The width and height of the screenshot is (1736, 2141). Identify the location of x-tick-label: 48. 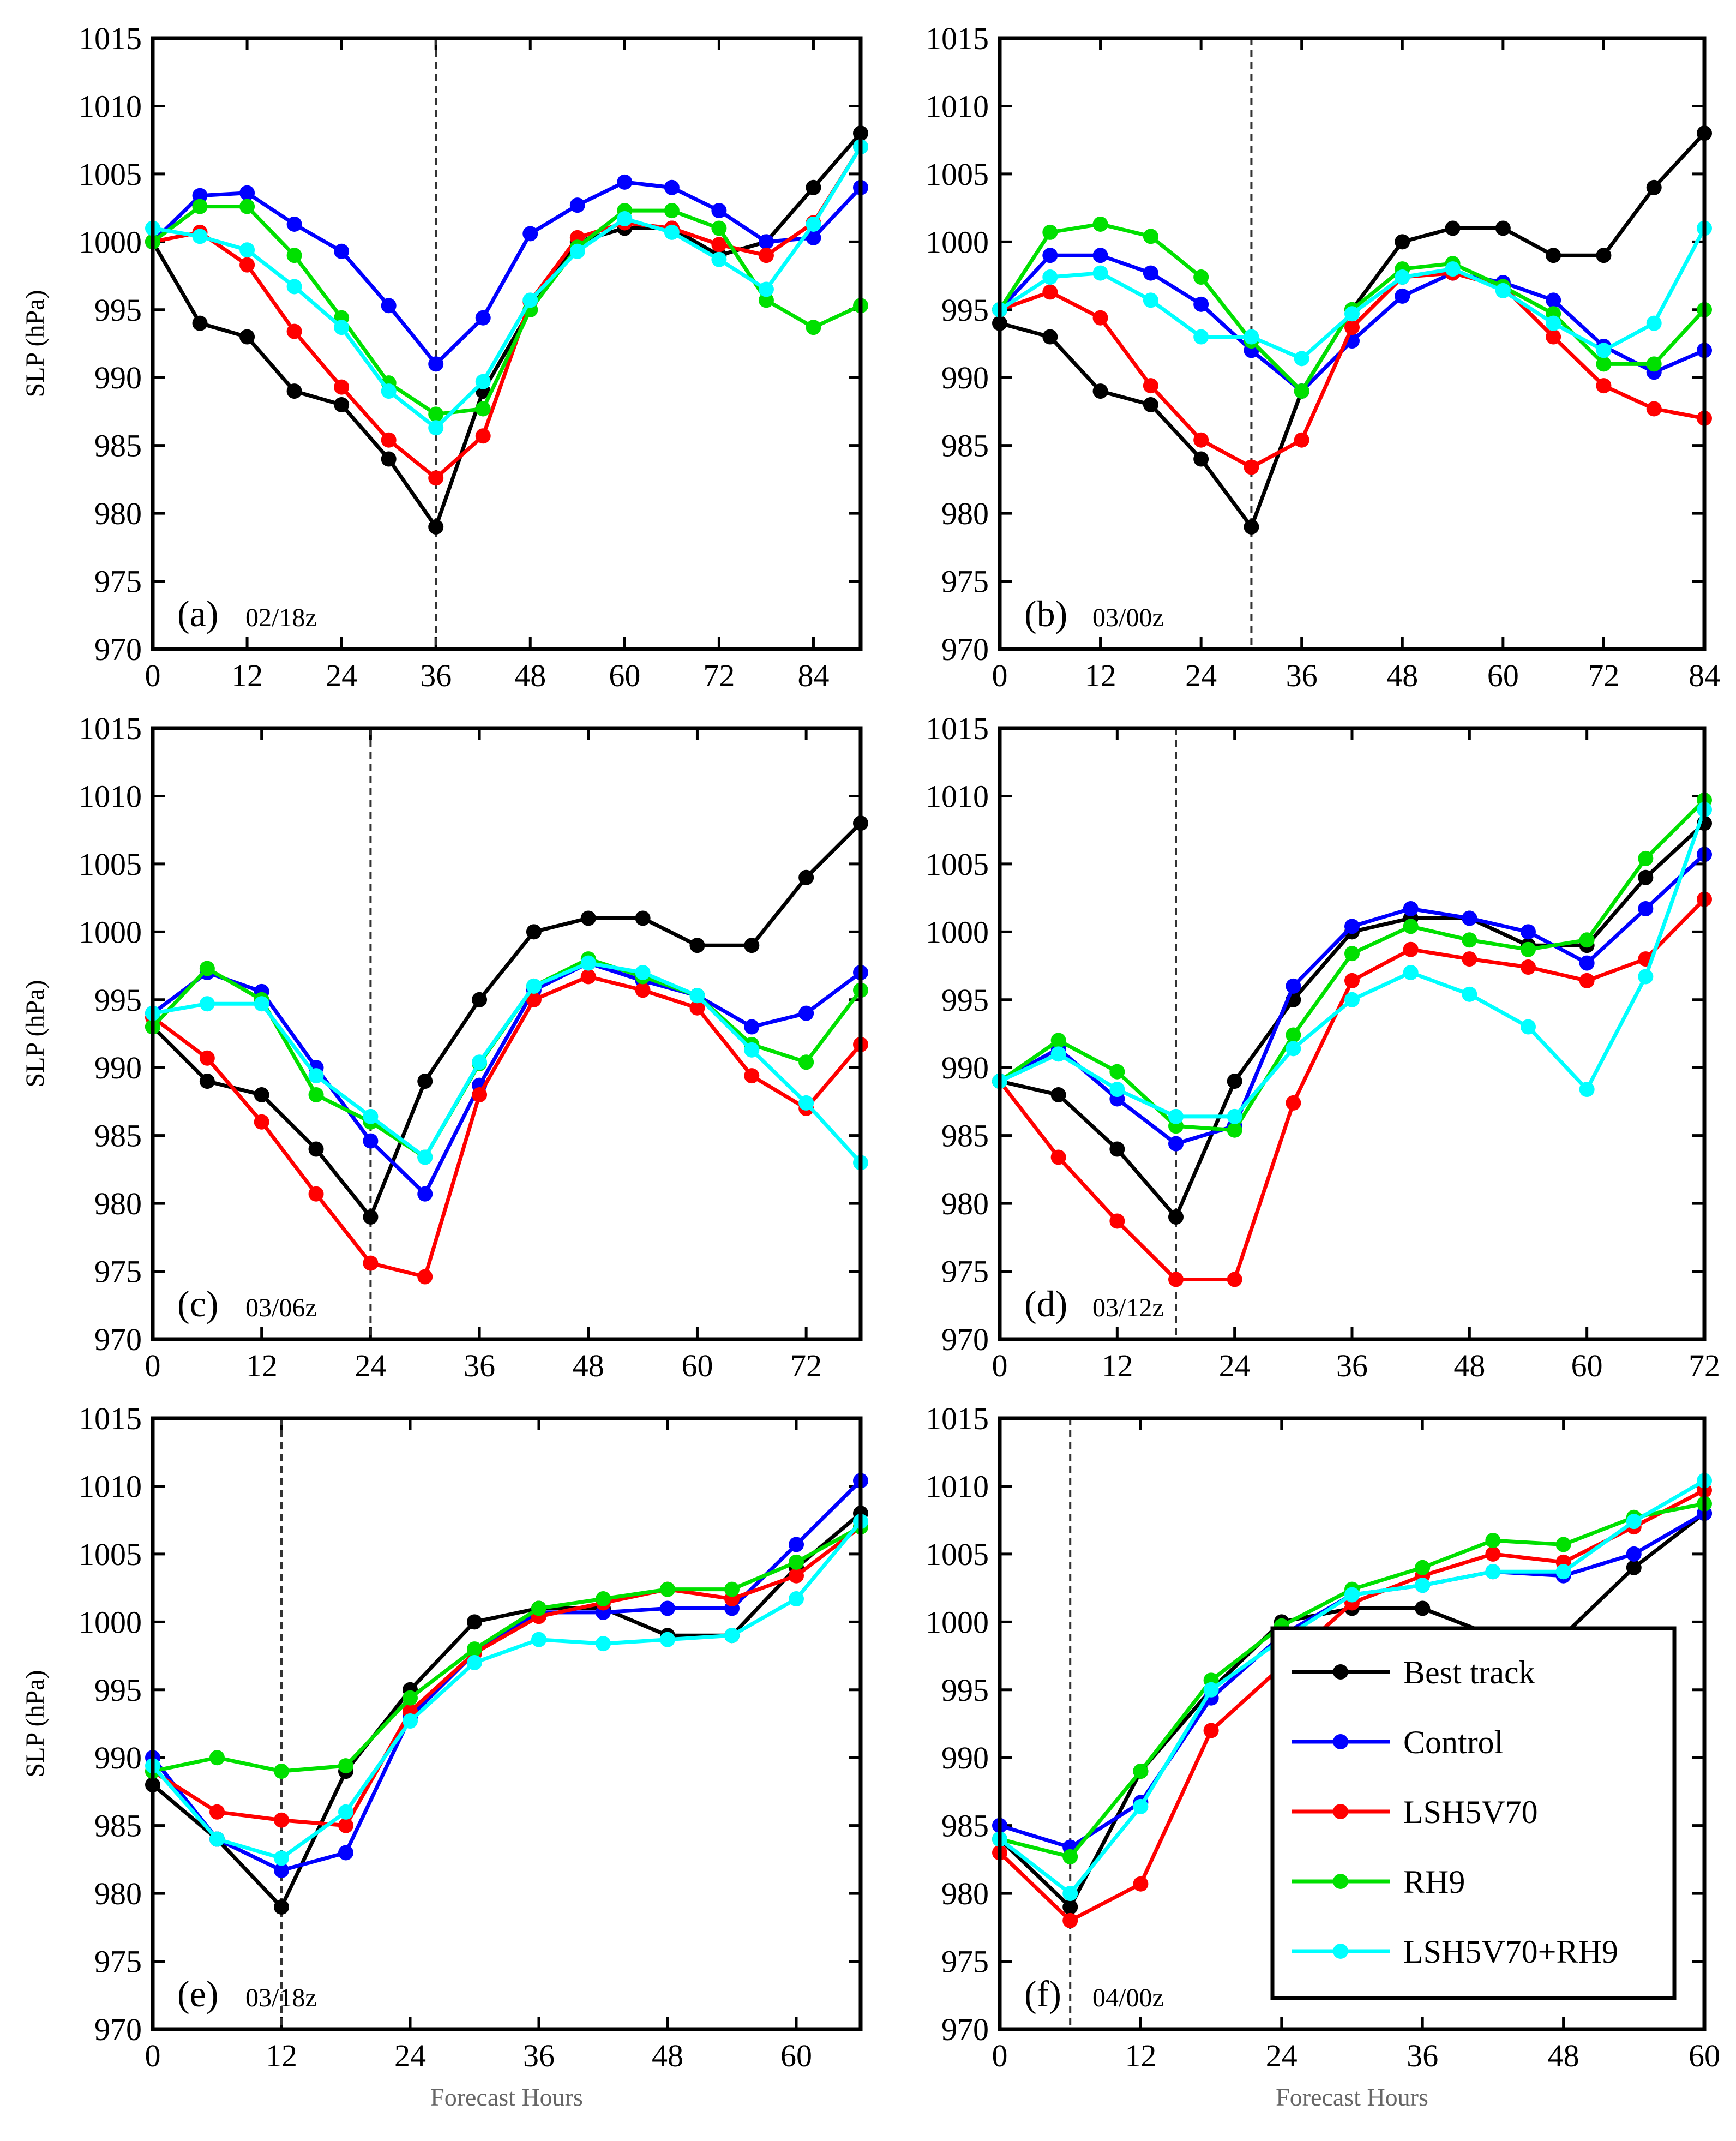
(1469, 1365).